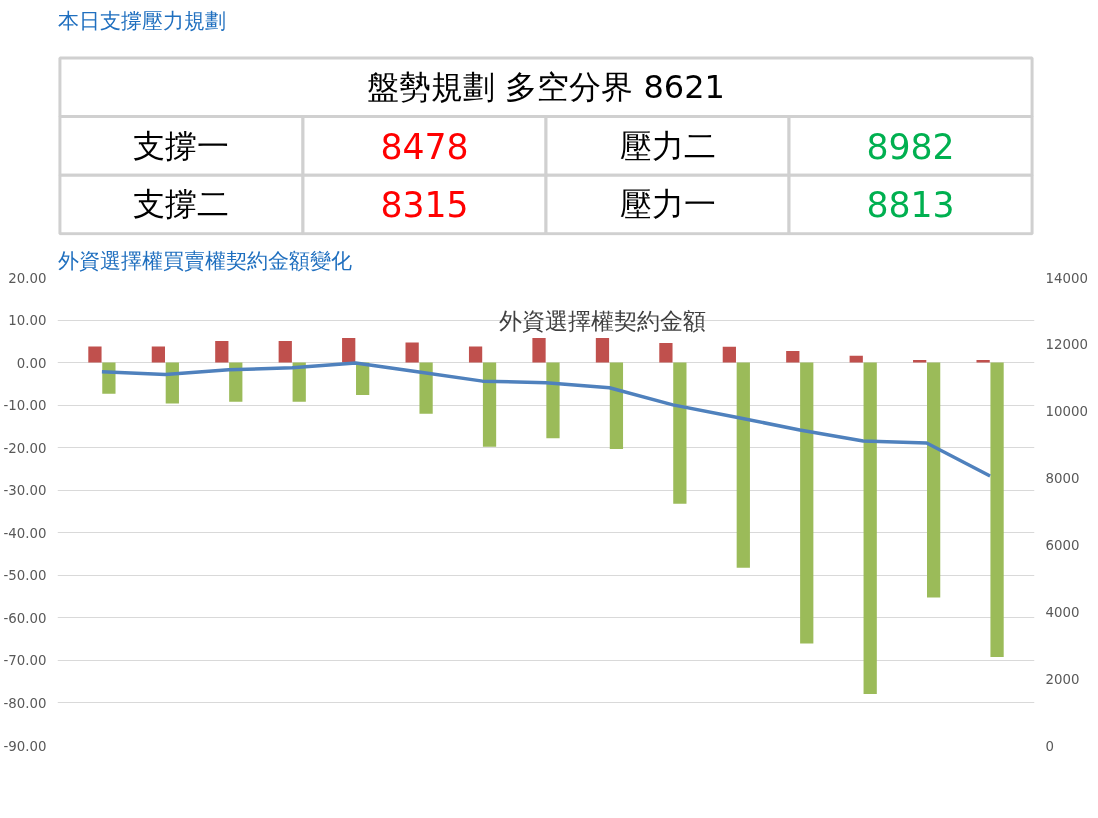 The height and width of the screenshot is (818, 1098). What do you see at coordinates (667, 145) in the screenshot?
I see `text: 壓力二` at bounding box center [667, 145].